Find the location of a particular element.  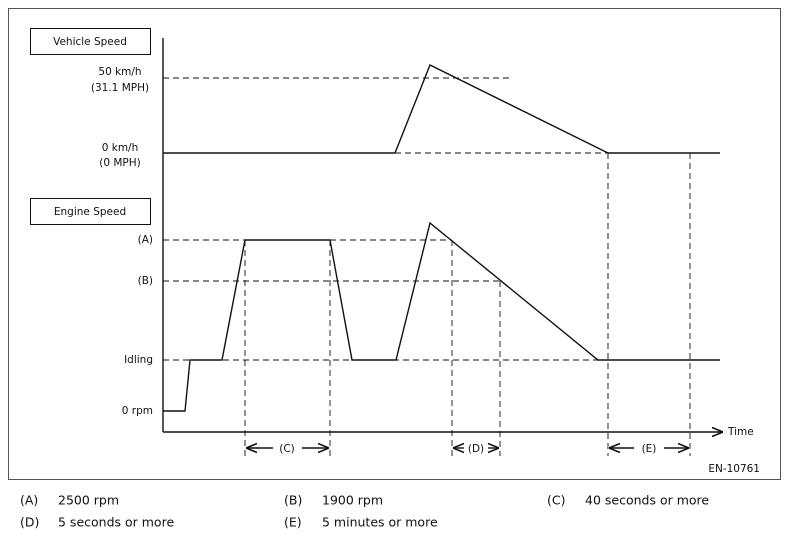

axis-label: Time is located at coordinates (740, 432).